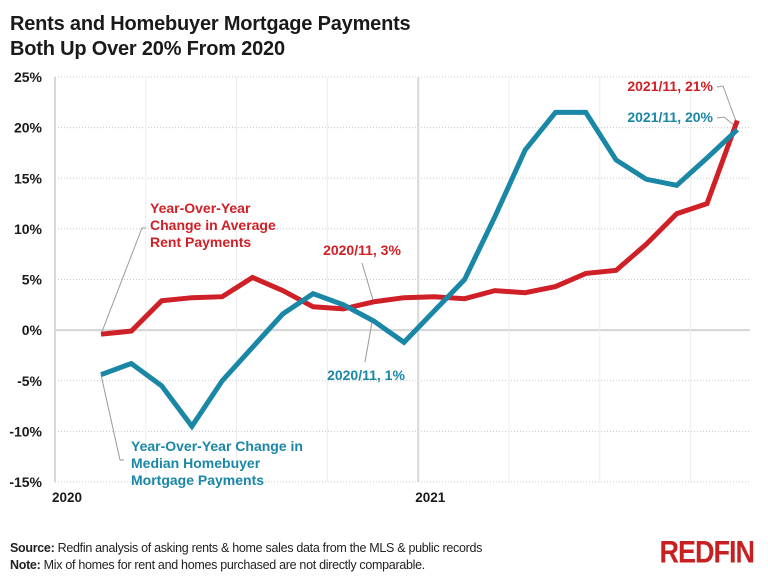 This screenshot has height=576, width=768. I want to click on rent-2020-11-leader, so click(367, 281).